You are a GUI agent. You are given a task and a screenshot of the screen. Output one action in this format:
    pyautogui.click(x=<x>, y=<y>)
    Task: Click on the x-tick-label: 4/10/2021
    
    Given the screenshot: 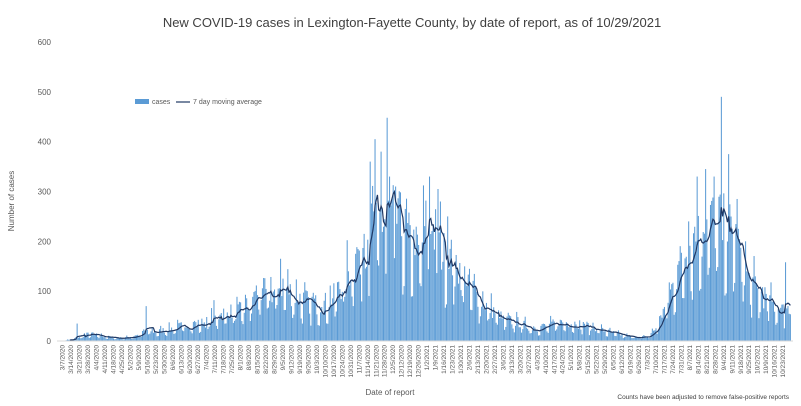 What is the action you would take?
    pyautogui.click(x=546, y=359)
    